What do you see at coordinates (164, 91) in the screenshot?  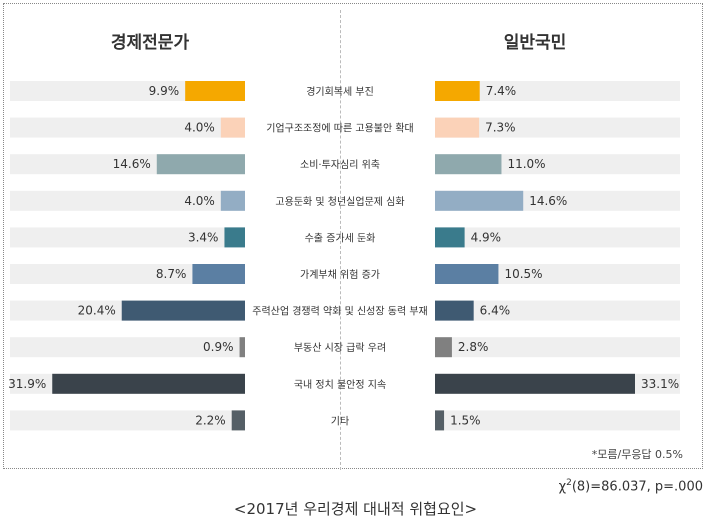 I see `expert-value-label: 9.9%` at bounding box center [164, 91].